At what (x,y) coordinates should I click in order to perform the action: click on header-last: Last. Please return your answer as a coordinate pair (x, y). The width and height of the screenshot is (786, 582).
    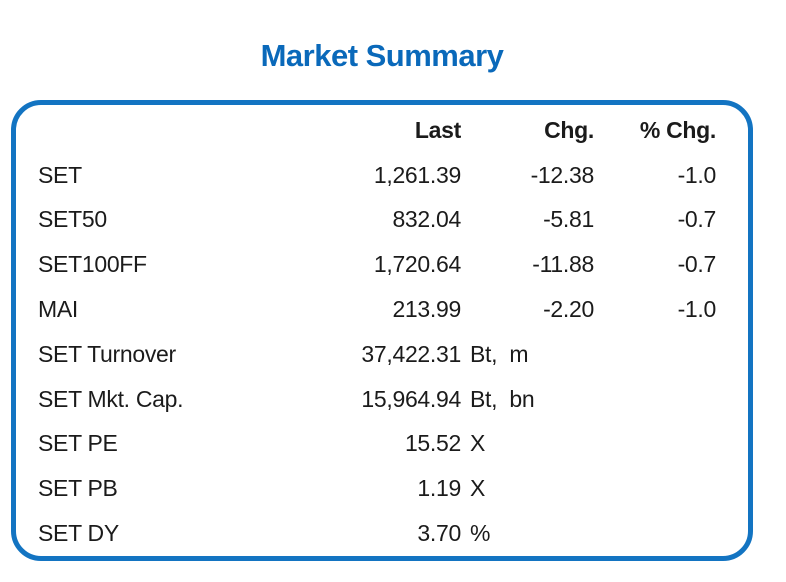
    Looking at the image, I should click on (437, 129).